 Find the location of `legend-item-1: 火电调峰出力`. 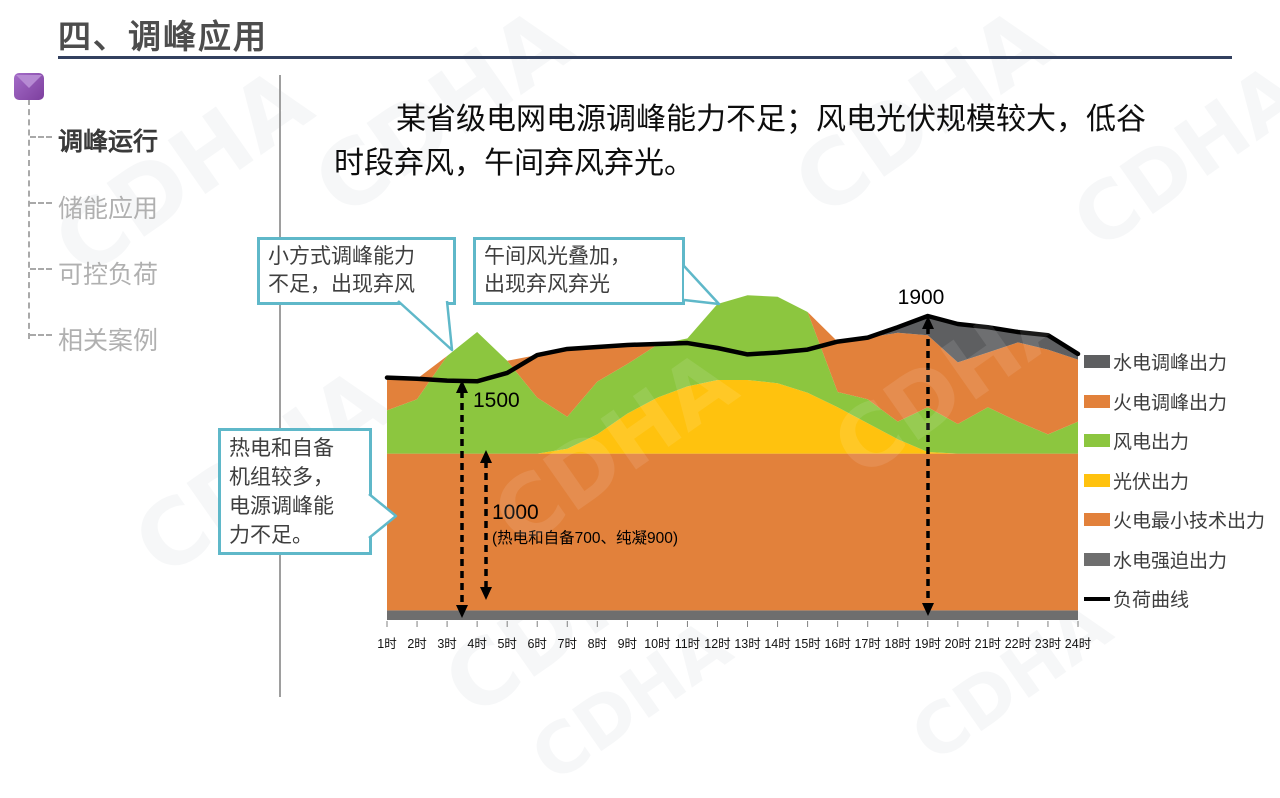

legend-item-1: 火电调峰出力 is located at coordinates (1174, 402).